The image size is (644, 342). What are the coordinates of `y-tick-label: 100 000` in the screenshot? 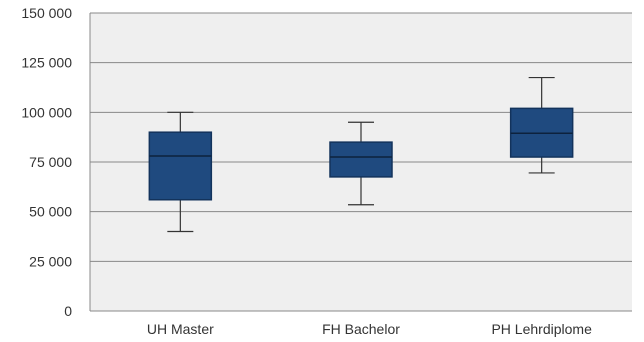 It's located at (46, 112).